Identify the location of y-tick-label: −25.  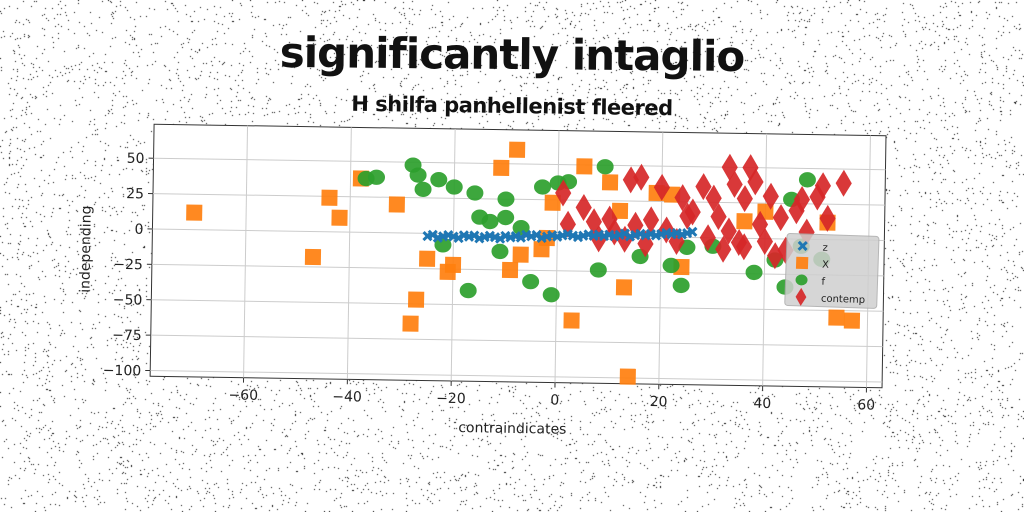
(128, 265).